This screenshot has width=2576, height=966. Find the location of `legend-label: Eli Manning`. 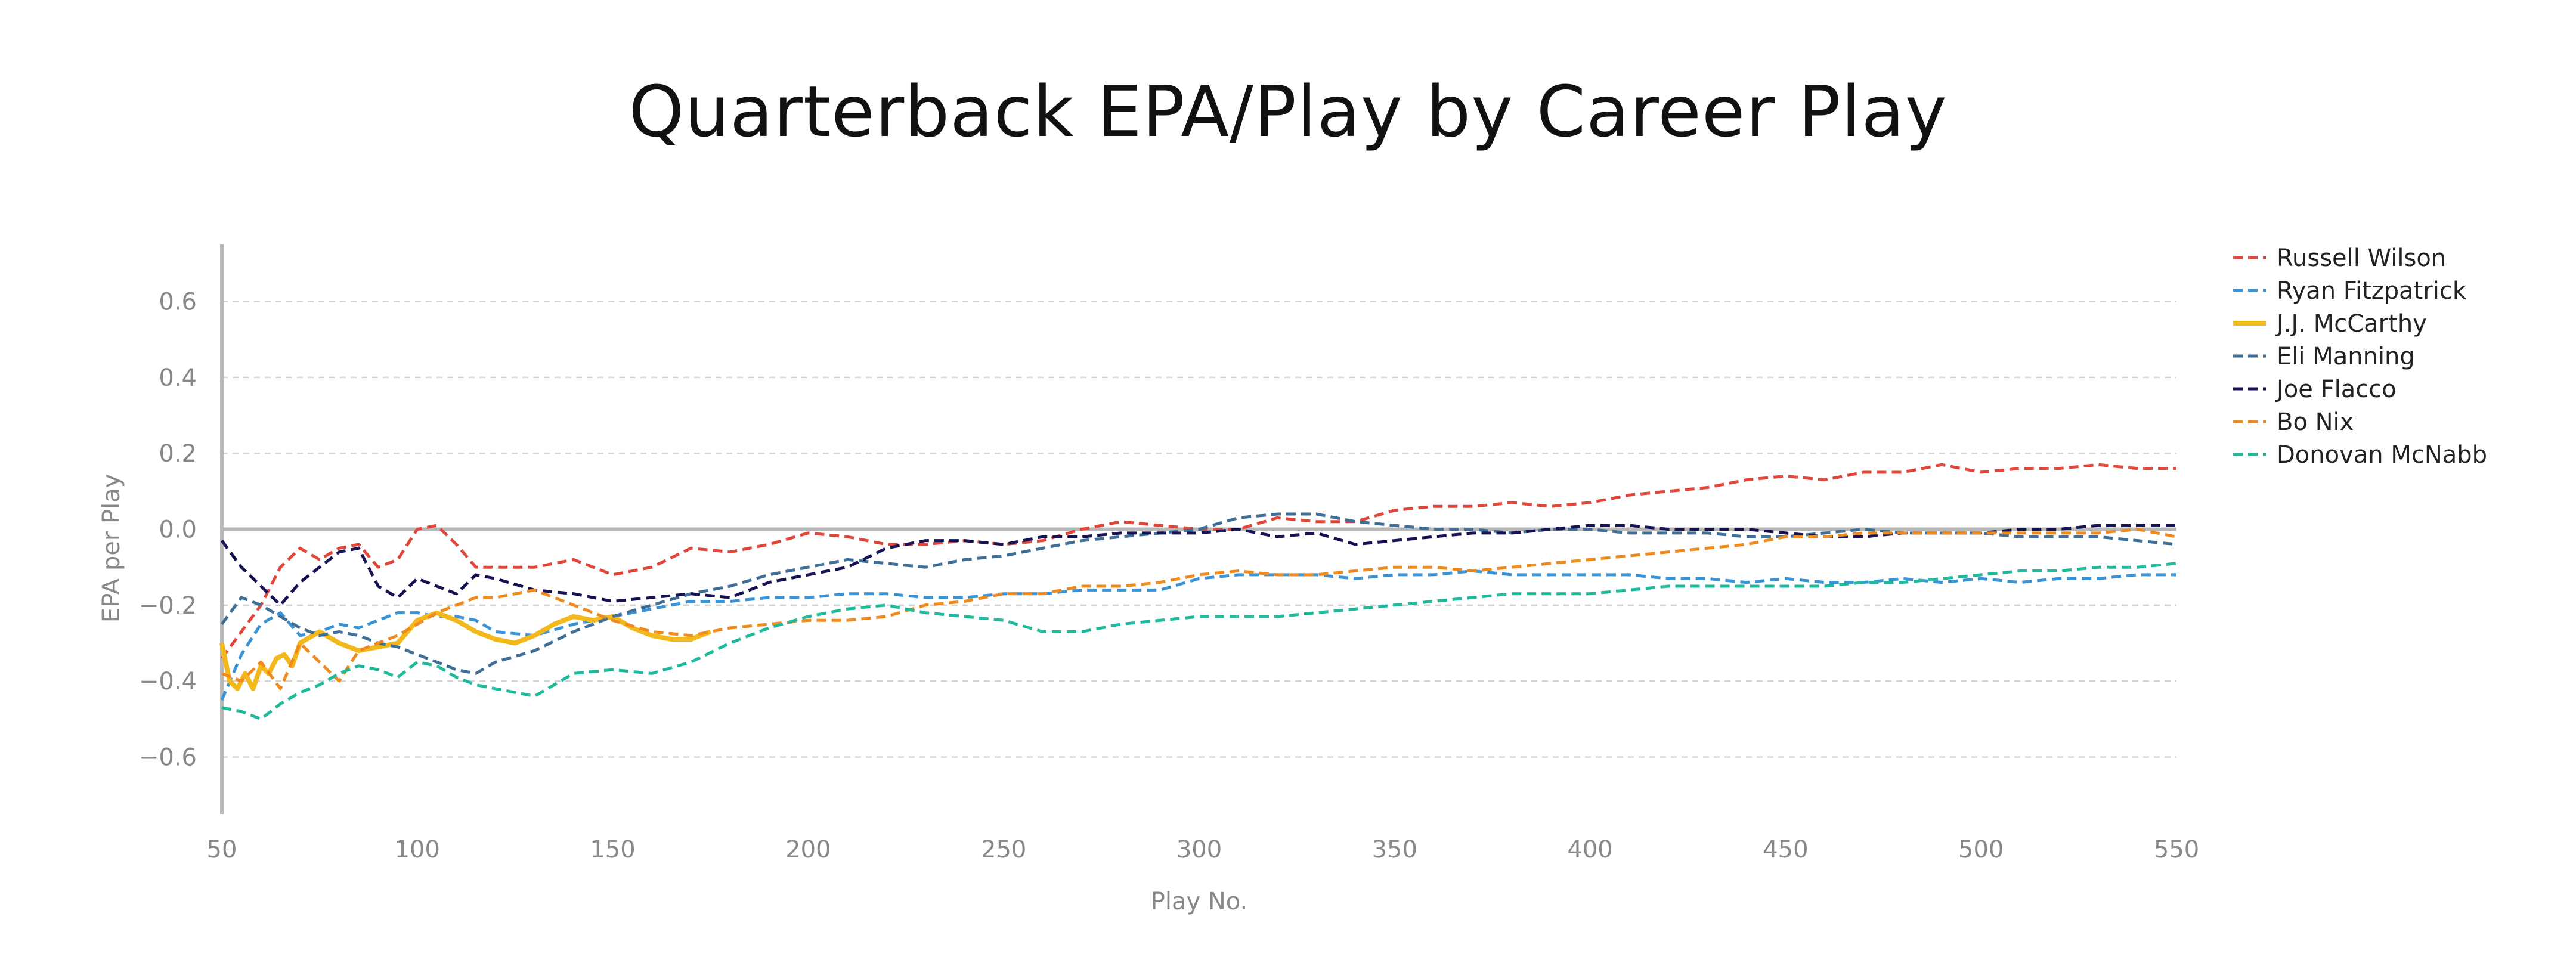

legend-label: Eli Manning is located at coordinates (2346, 357).